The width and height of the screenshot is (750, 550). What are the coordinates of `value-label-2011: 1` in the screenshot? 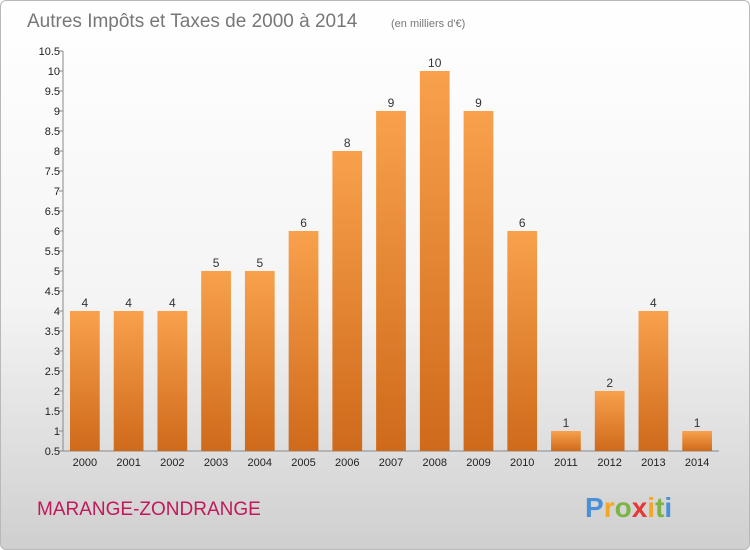 It's located at (566, 423).